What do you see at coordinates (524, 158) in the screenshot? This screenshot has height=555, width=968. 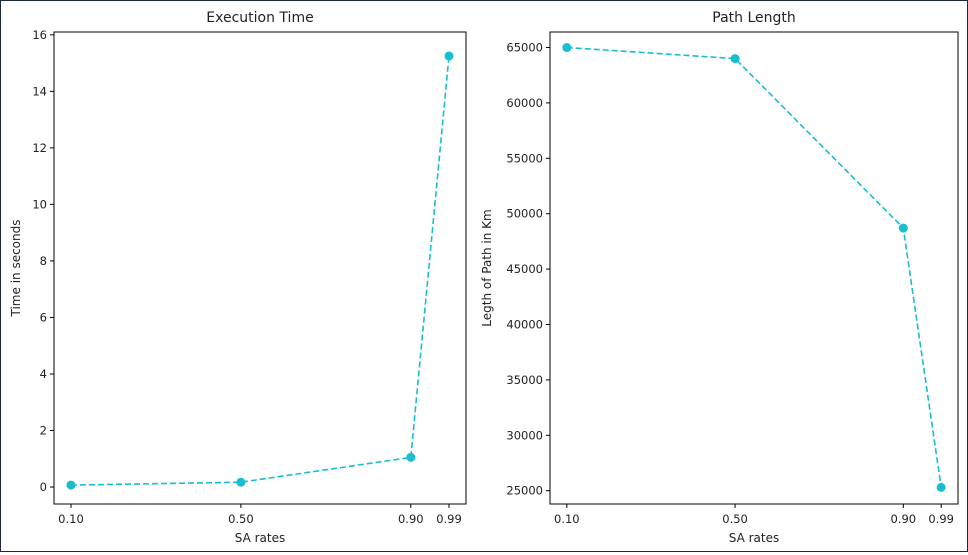 I see `y-tick-label: 55000` at bounding box center [524, 158].